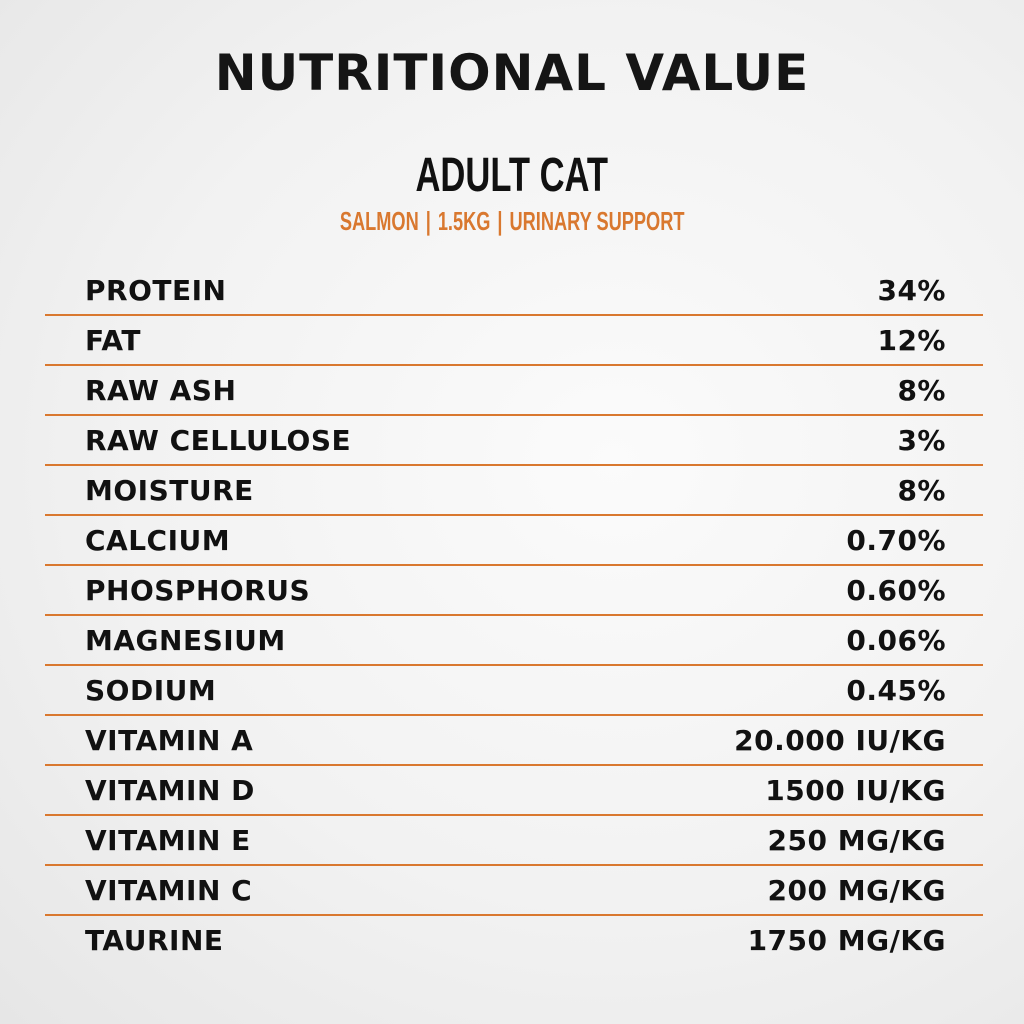 This screenshot has height=1024, width=1024. What do you see at coordinates (169, 890) in the screenshot?
I see `nutrient-label: VITAMIN C` at bounding box center [169, 890].